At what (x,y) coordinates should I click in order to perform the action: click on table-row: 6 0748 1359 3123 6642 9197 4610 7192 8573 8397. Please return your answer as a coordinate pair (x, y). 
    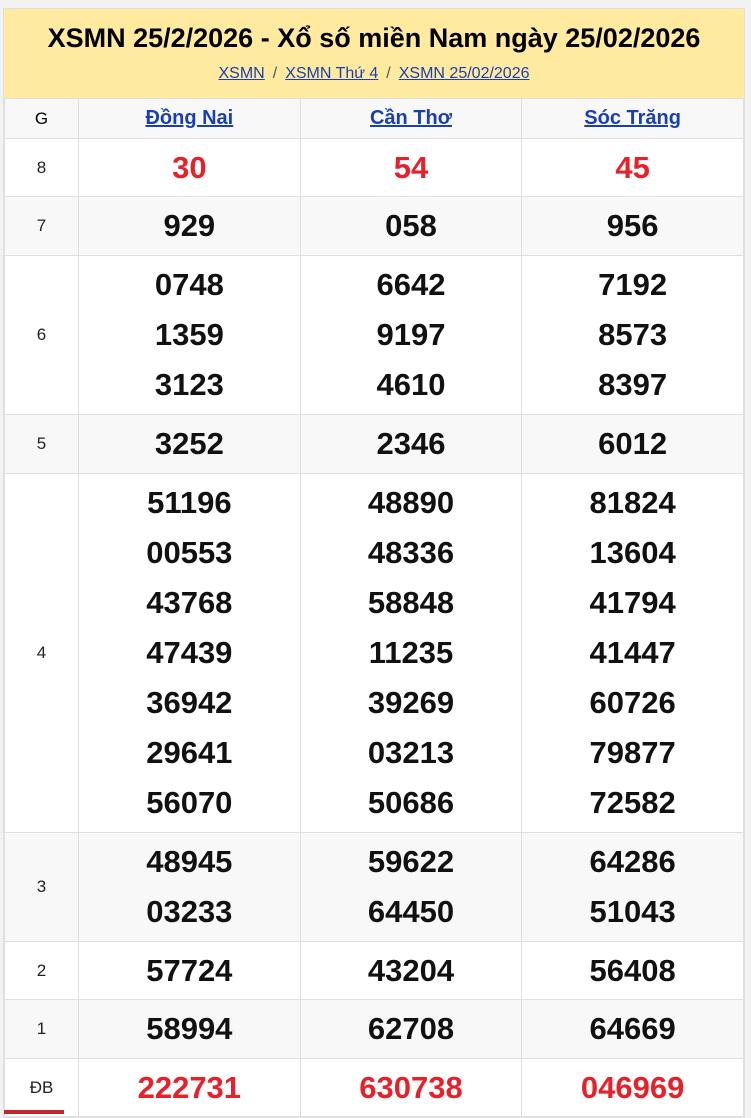
    Looking at the image, I should click on (374, 335).